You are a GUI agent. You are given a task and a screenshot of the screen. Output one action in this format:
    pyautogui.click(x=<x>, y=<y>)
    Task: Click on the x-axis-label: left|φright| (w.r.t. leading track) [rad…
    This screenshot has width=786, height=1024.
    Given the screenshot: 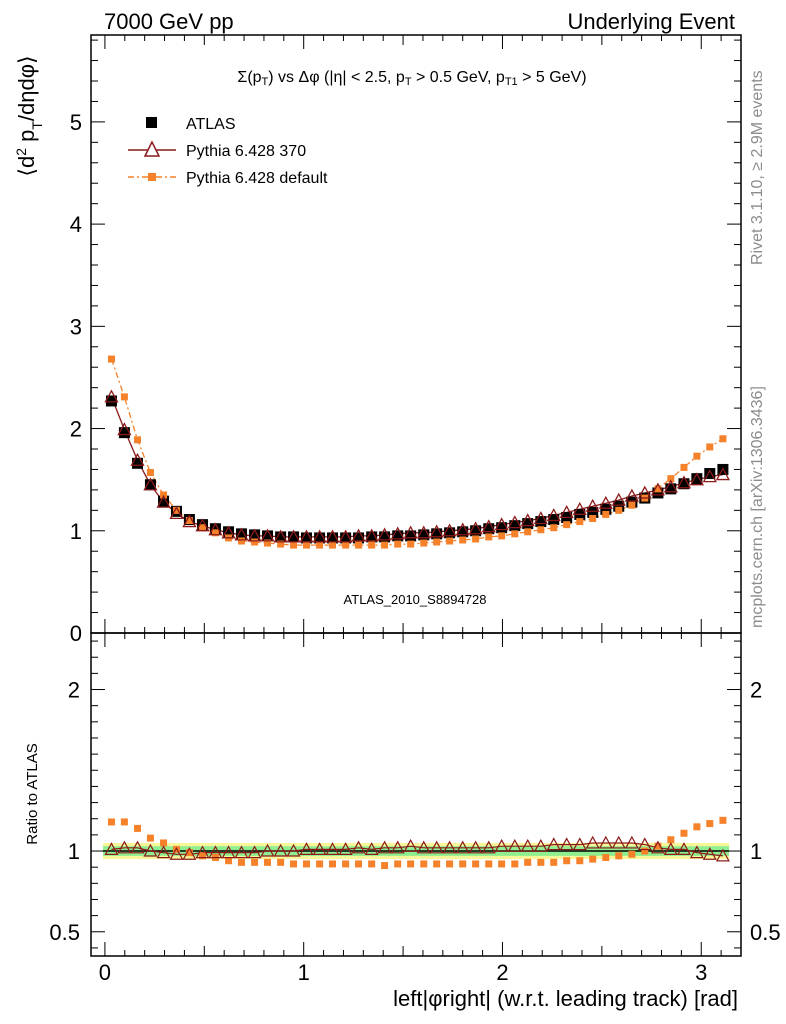 What is the action you would take?
    pyautogui.click(x=565, y=998)
    